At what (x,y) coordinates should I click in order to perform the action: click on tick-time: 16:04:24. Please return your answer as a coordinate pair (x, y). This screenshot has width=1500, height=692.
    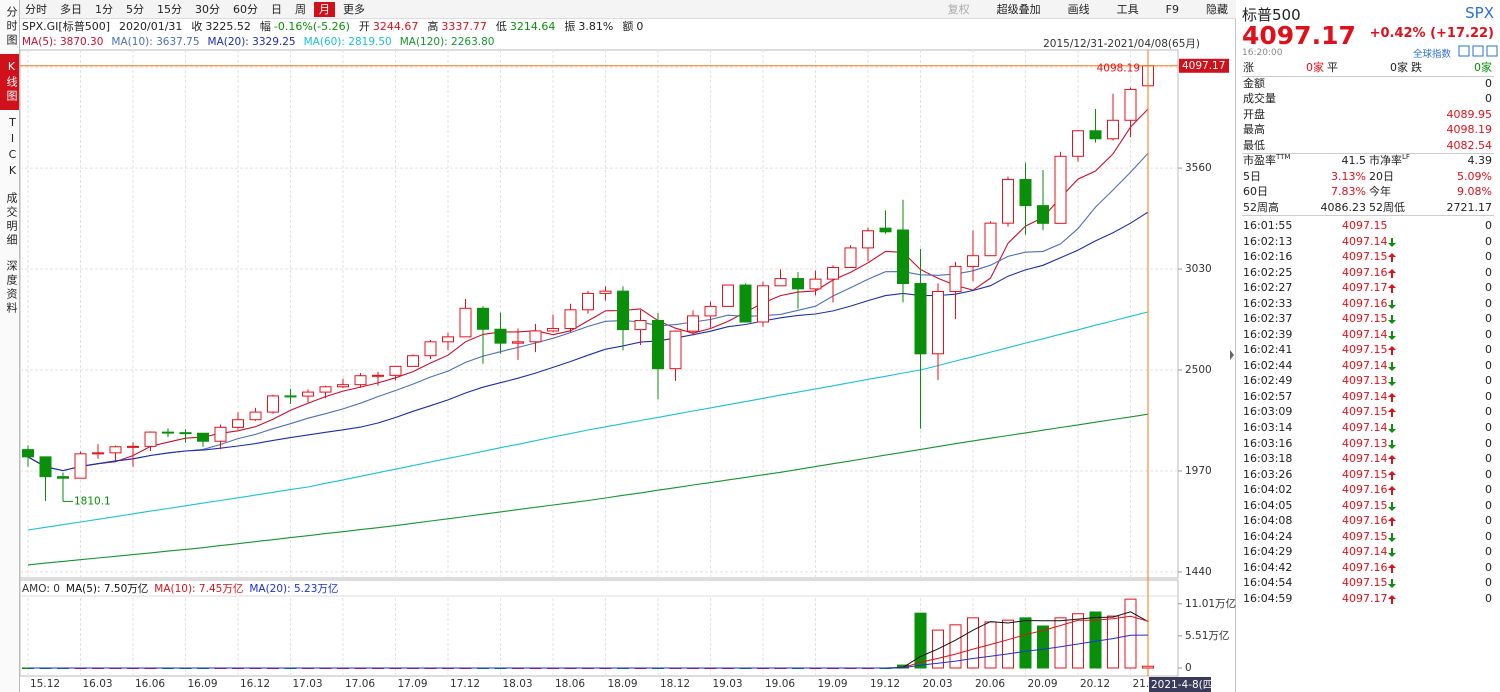
    Looking at the image, I should click on (1268, 536).